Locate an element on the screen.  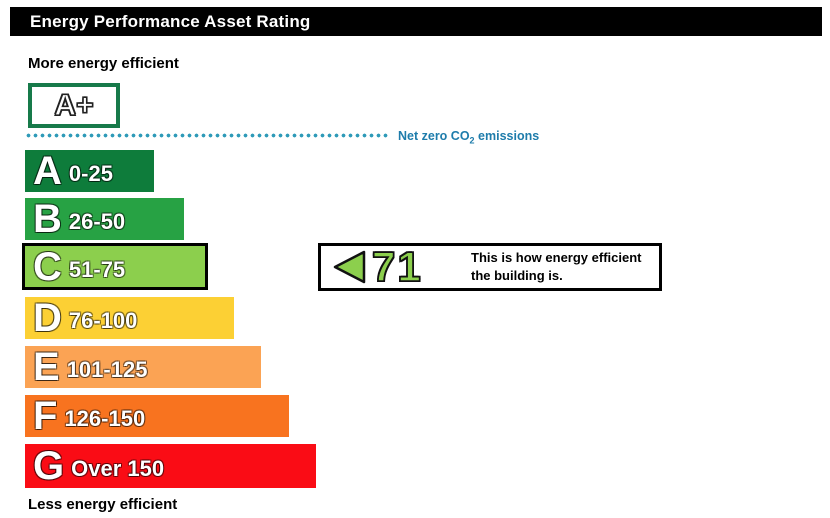
band-c-current: C 51-75 is located at coordinates (115, 266).